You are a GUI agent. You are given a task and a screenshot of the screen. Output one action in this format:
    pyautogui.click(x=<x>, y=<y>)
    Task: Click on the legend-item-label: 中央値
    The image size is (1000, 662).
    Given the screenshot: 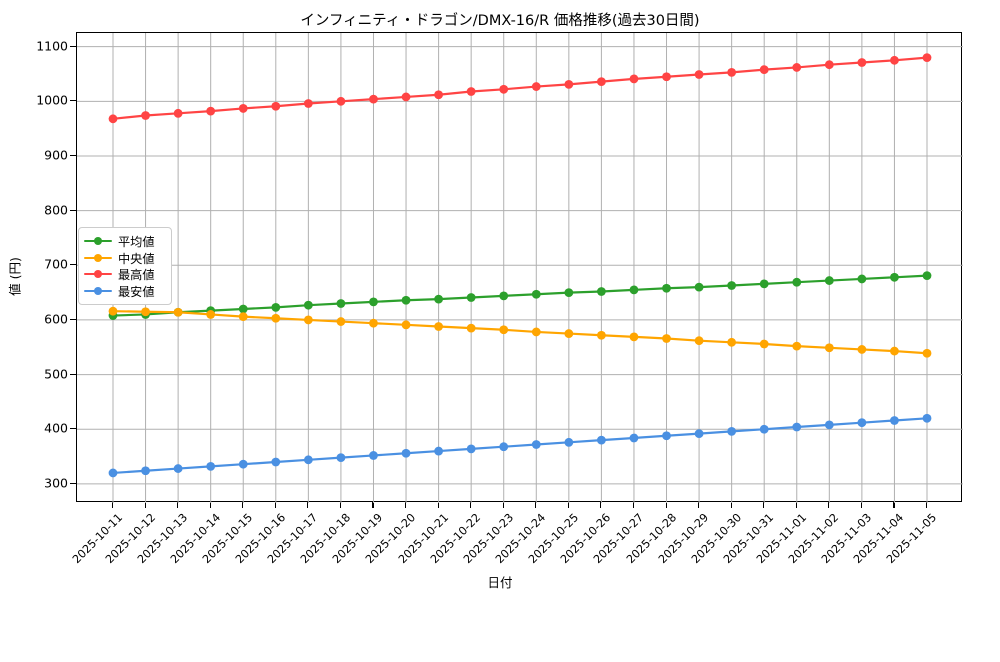 What is the action you would take?
    pyautogui.click(x=136, y=258)
    